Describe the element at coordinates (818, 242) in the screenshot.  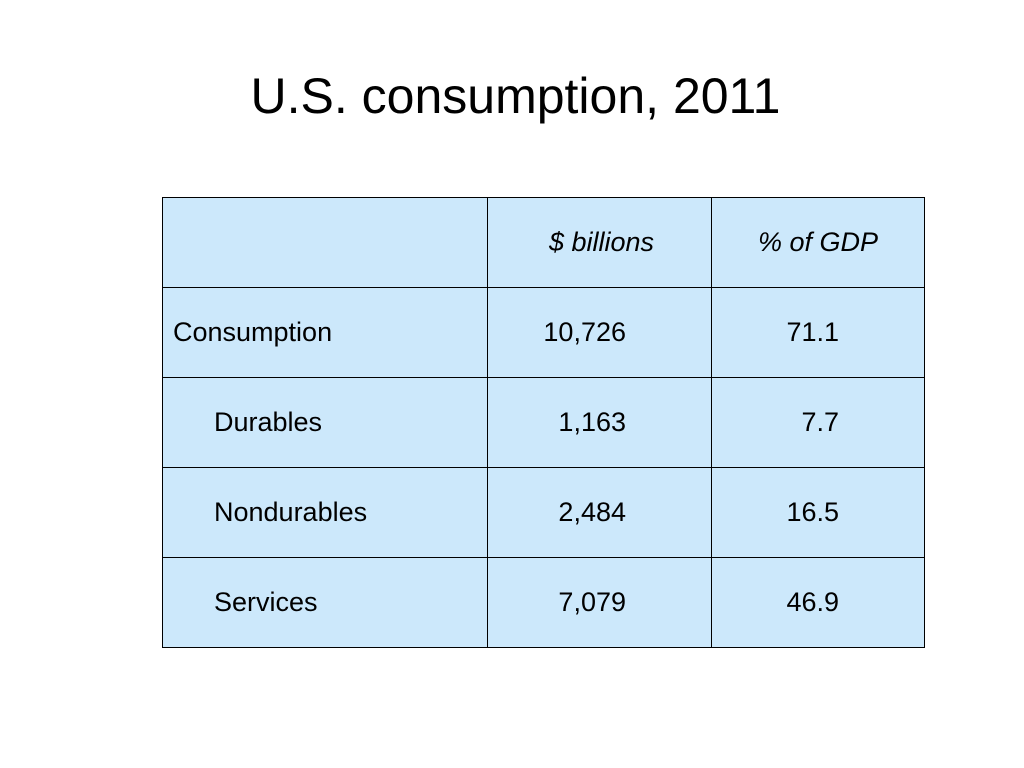
I see `header-cell-pct-gdp: % of GDP` at that location.